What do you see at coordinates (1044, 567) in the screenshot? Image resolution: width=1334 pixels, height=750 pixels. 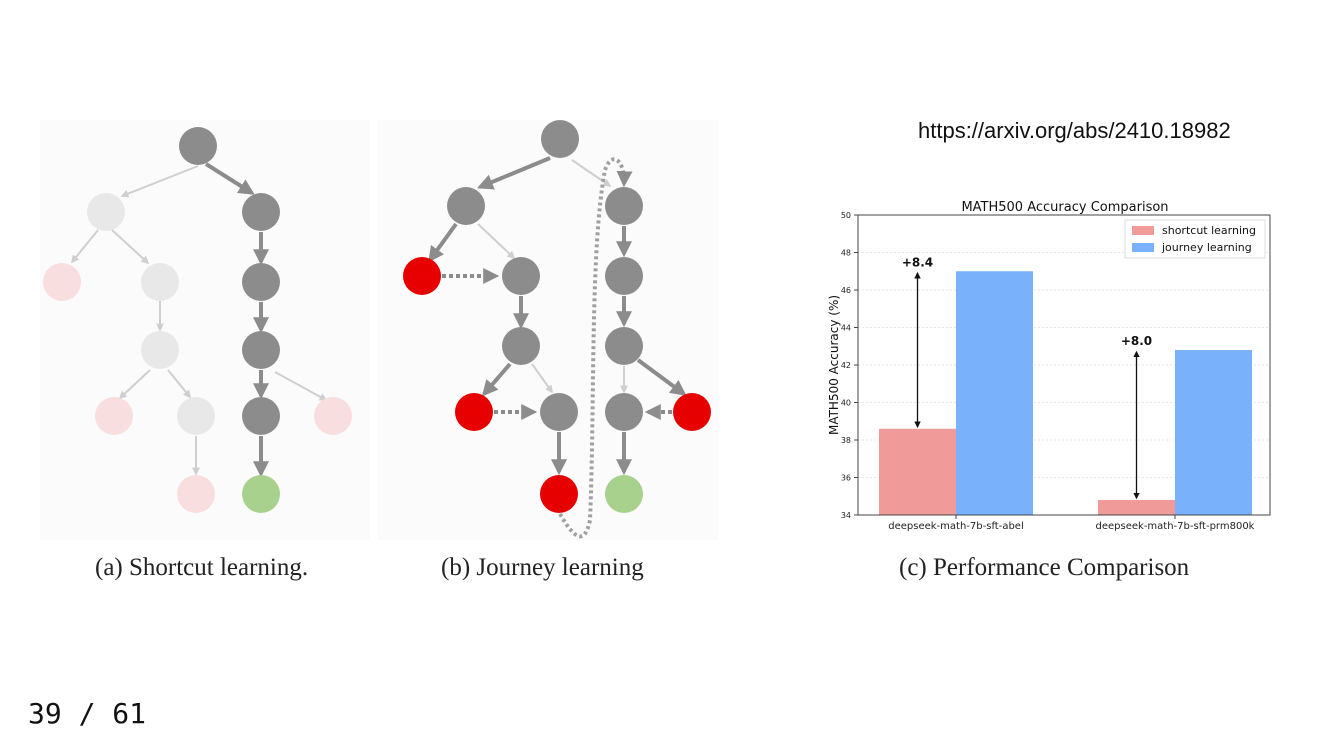 I see `caption-performance-comparison: (c) Performance Comparison` at bounding box center [1044, 567].